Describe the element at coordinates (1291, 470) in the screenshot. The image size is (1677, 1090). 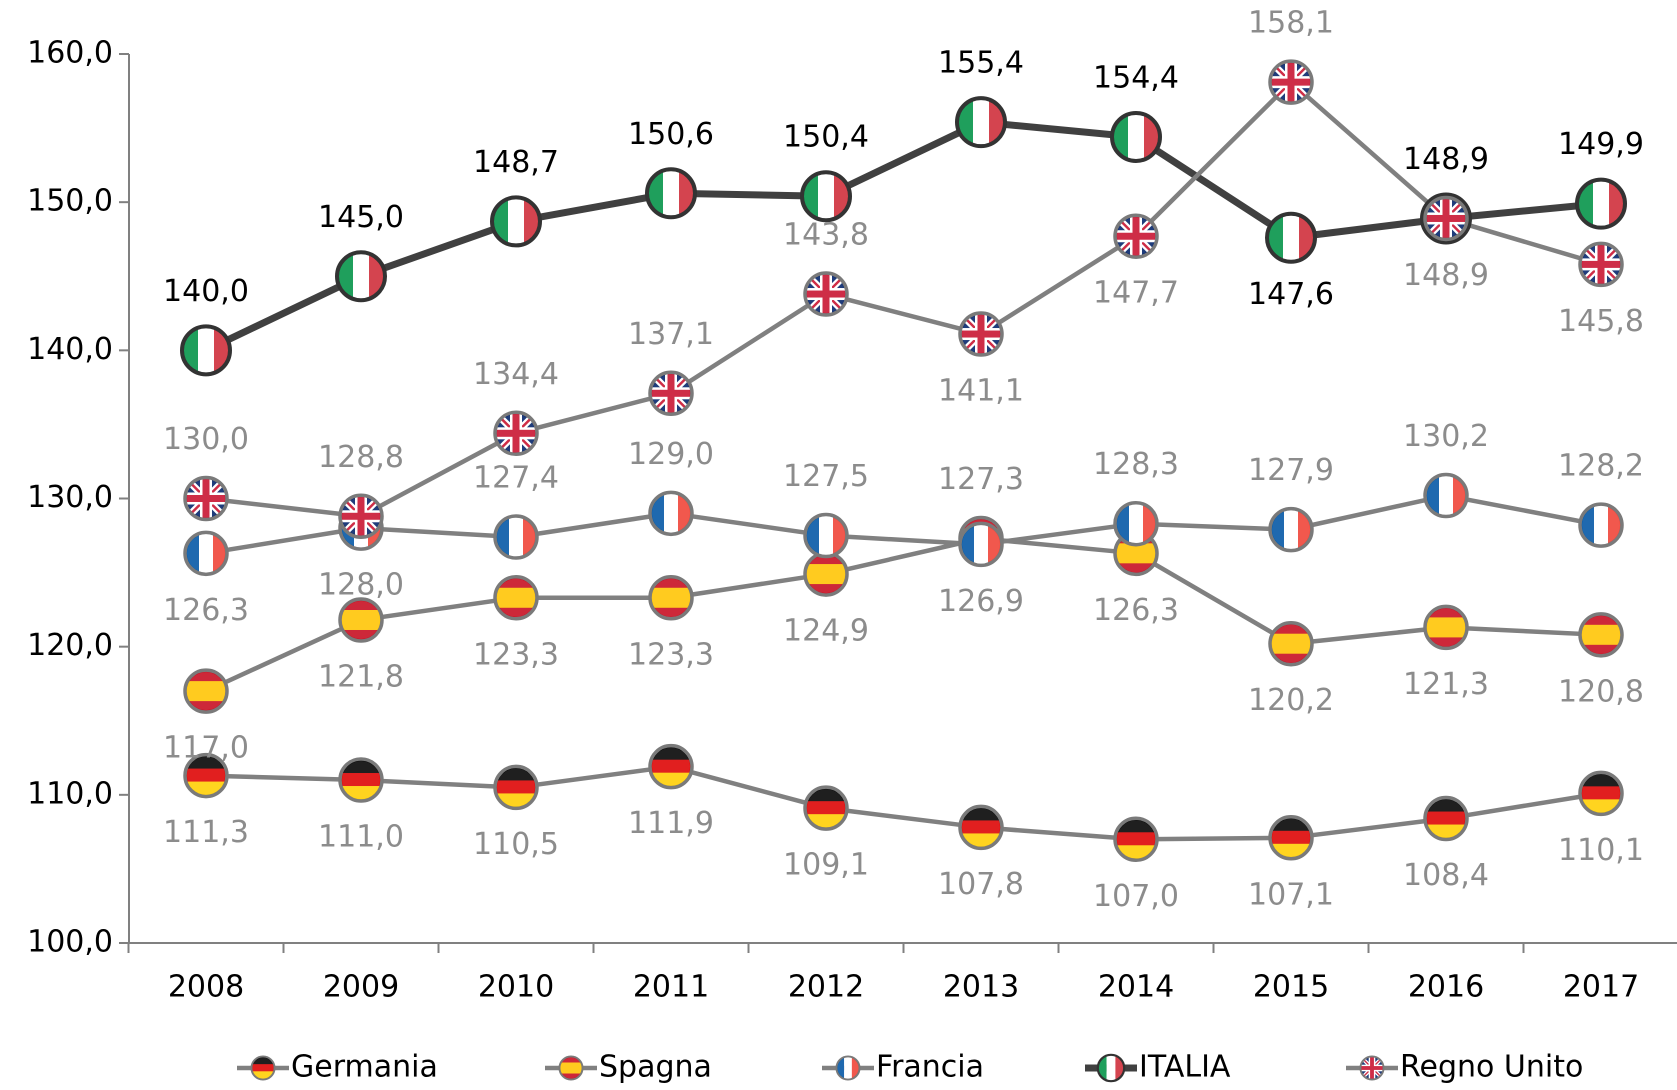
I see `data-label: 127,9` at that location.